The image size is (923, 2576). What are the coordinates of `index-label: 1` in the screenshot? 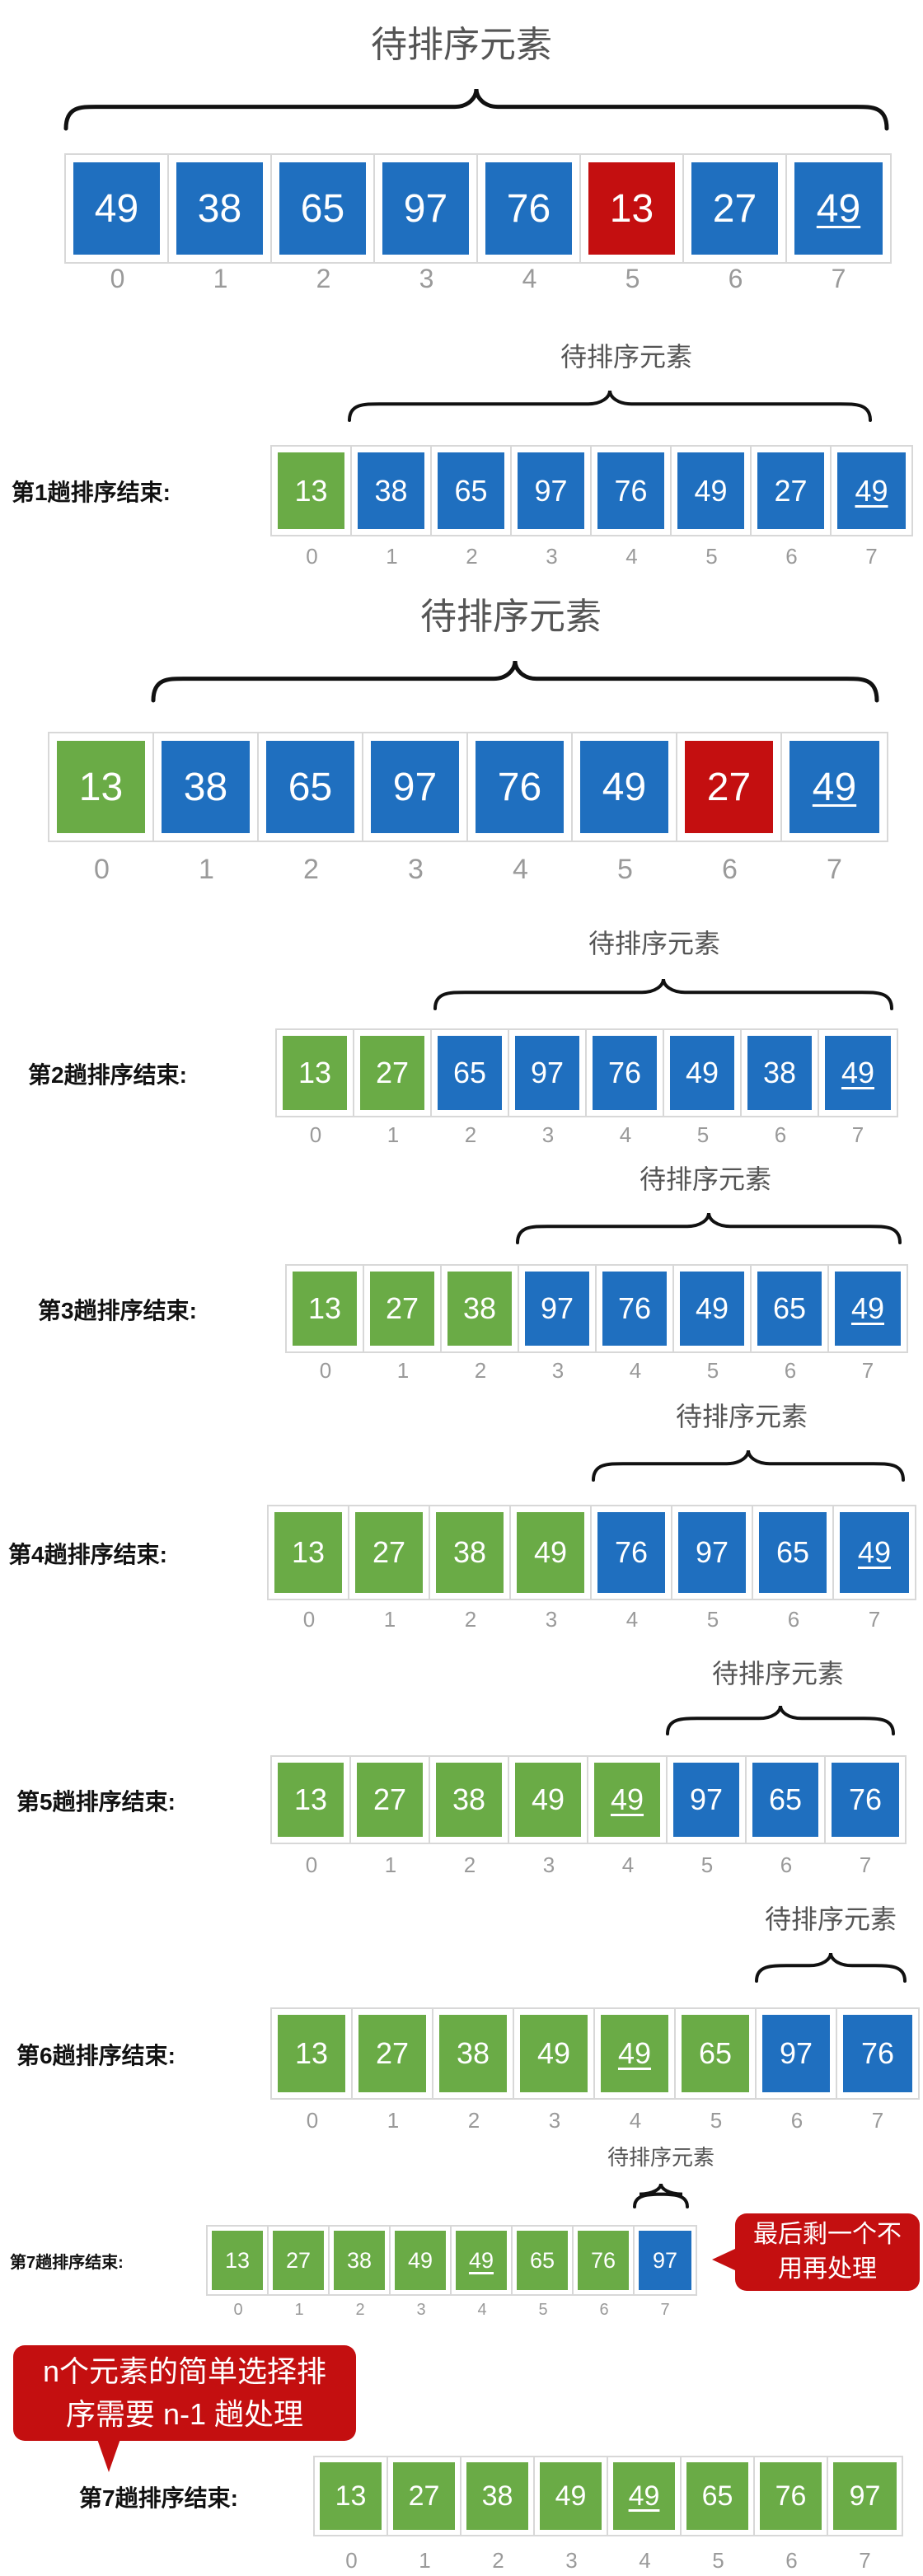 It's located at (220, 278).